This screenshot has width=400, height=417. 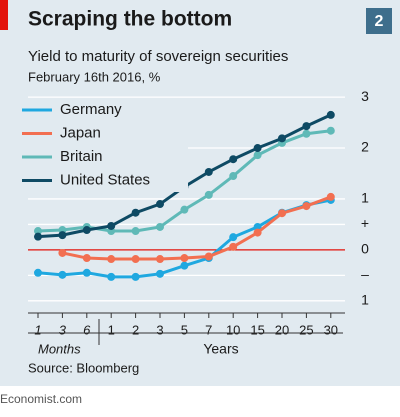 What do you see at coordinates (130, 19) in the screenshot?
I see `chart-title: Scraping the bottom` at bounding box center [130, 19].